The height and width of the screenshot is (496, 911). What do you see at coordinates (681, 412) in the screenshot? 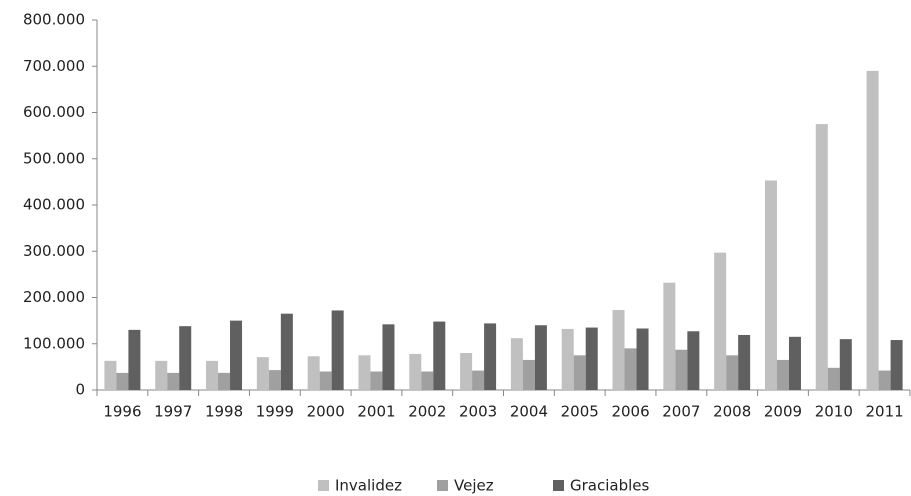
I see `x-tick-label: 2007` at bounding box center [681, 412].